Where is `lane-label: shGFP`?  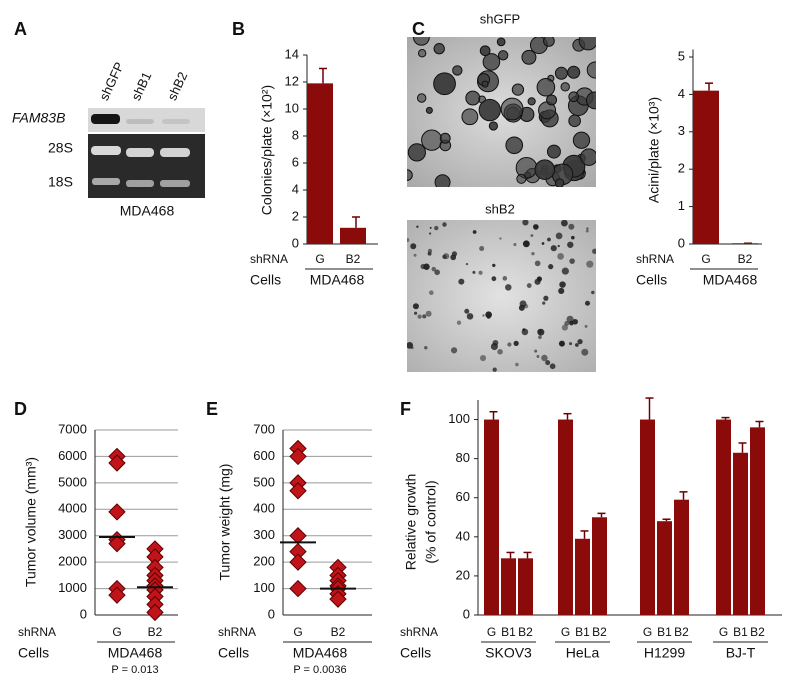
lane-label: shGFP is located at coordinates (111, 81).